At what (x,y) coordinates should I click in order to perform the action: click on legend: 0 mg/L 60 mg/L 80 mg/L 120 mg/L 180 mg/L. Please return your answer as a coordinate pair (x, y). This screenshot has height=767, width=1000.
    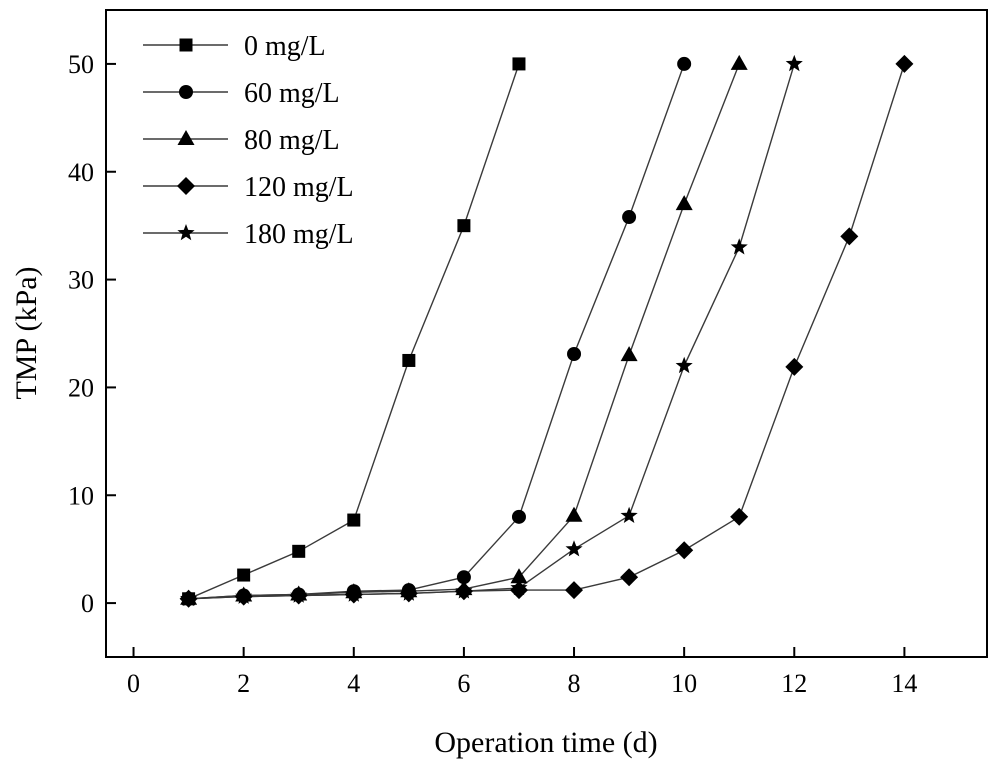
    Looking at the image, I should click on (248, 140).